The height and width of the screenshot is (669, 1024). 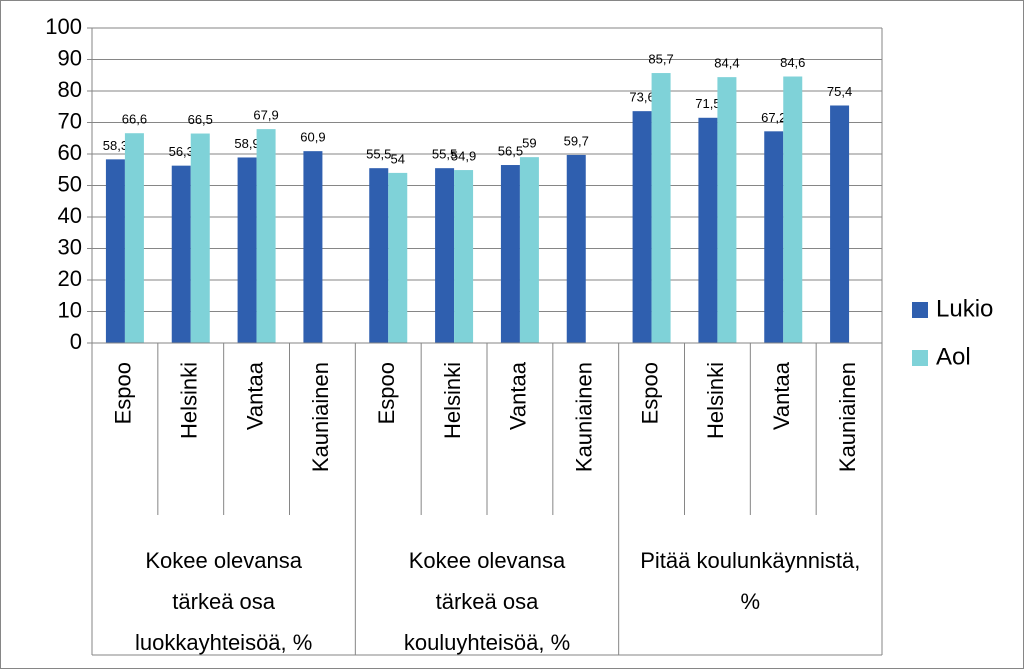 I want to click on data-label: 66,6, so click(x=134, y=119).